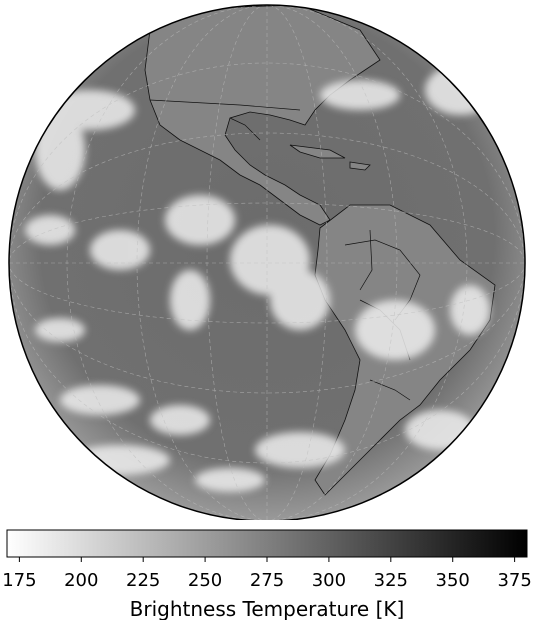  What do you see at coordinates (391, 580) in the screenshot?
I see `colorbar-tick-label: 325` at bounding box center [391, 580].